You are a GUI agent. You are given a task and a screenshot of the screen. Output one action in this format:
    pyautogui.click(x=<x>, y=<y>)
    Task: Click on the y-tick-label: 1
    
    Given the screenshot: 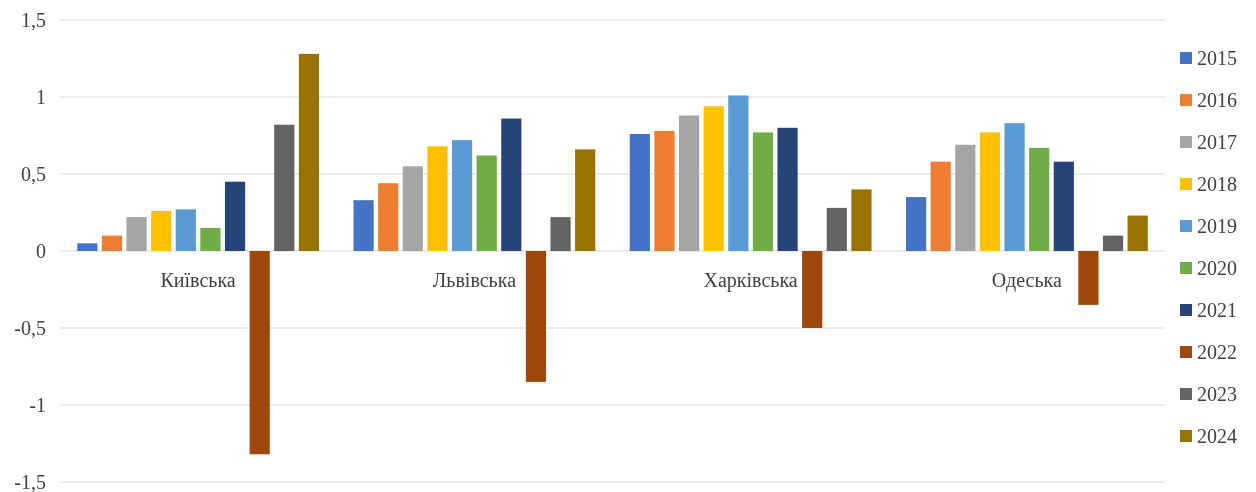 What is the action you would take?
    pyautogui.click(x=41, y=97)
    